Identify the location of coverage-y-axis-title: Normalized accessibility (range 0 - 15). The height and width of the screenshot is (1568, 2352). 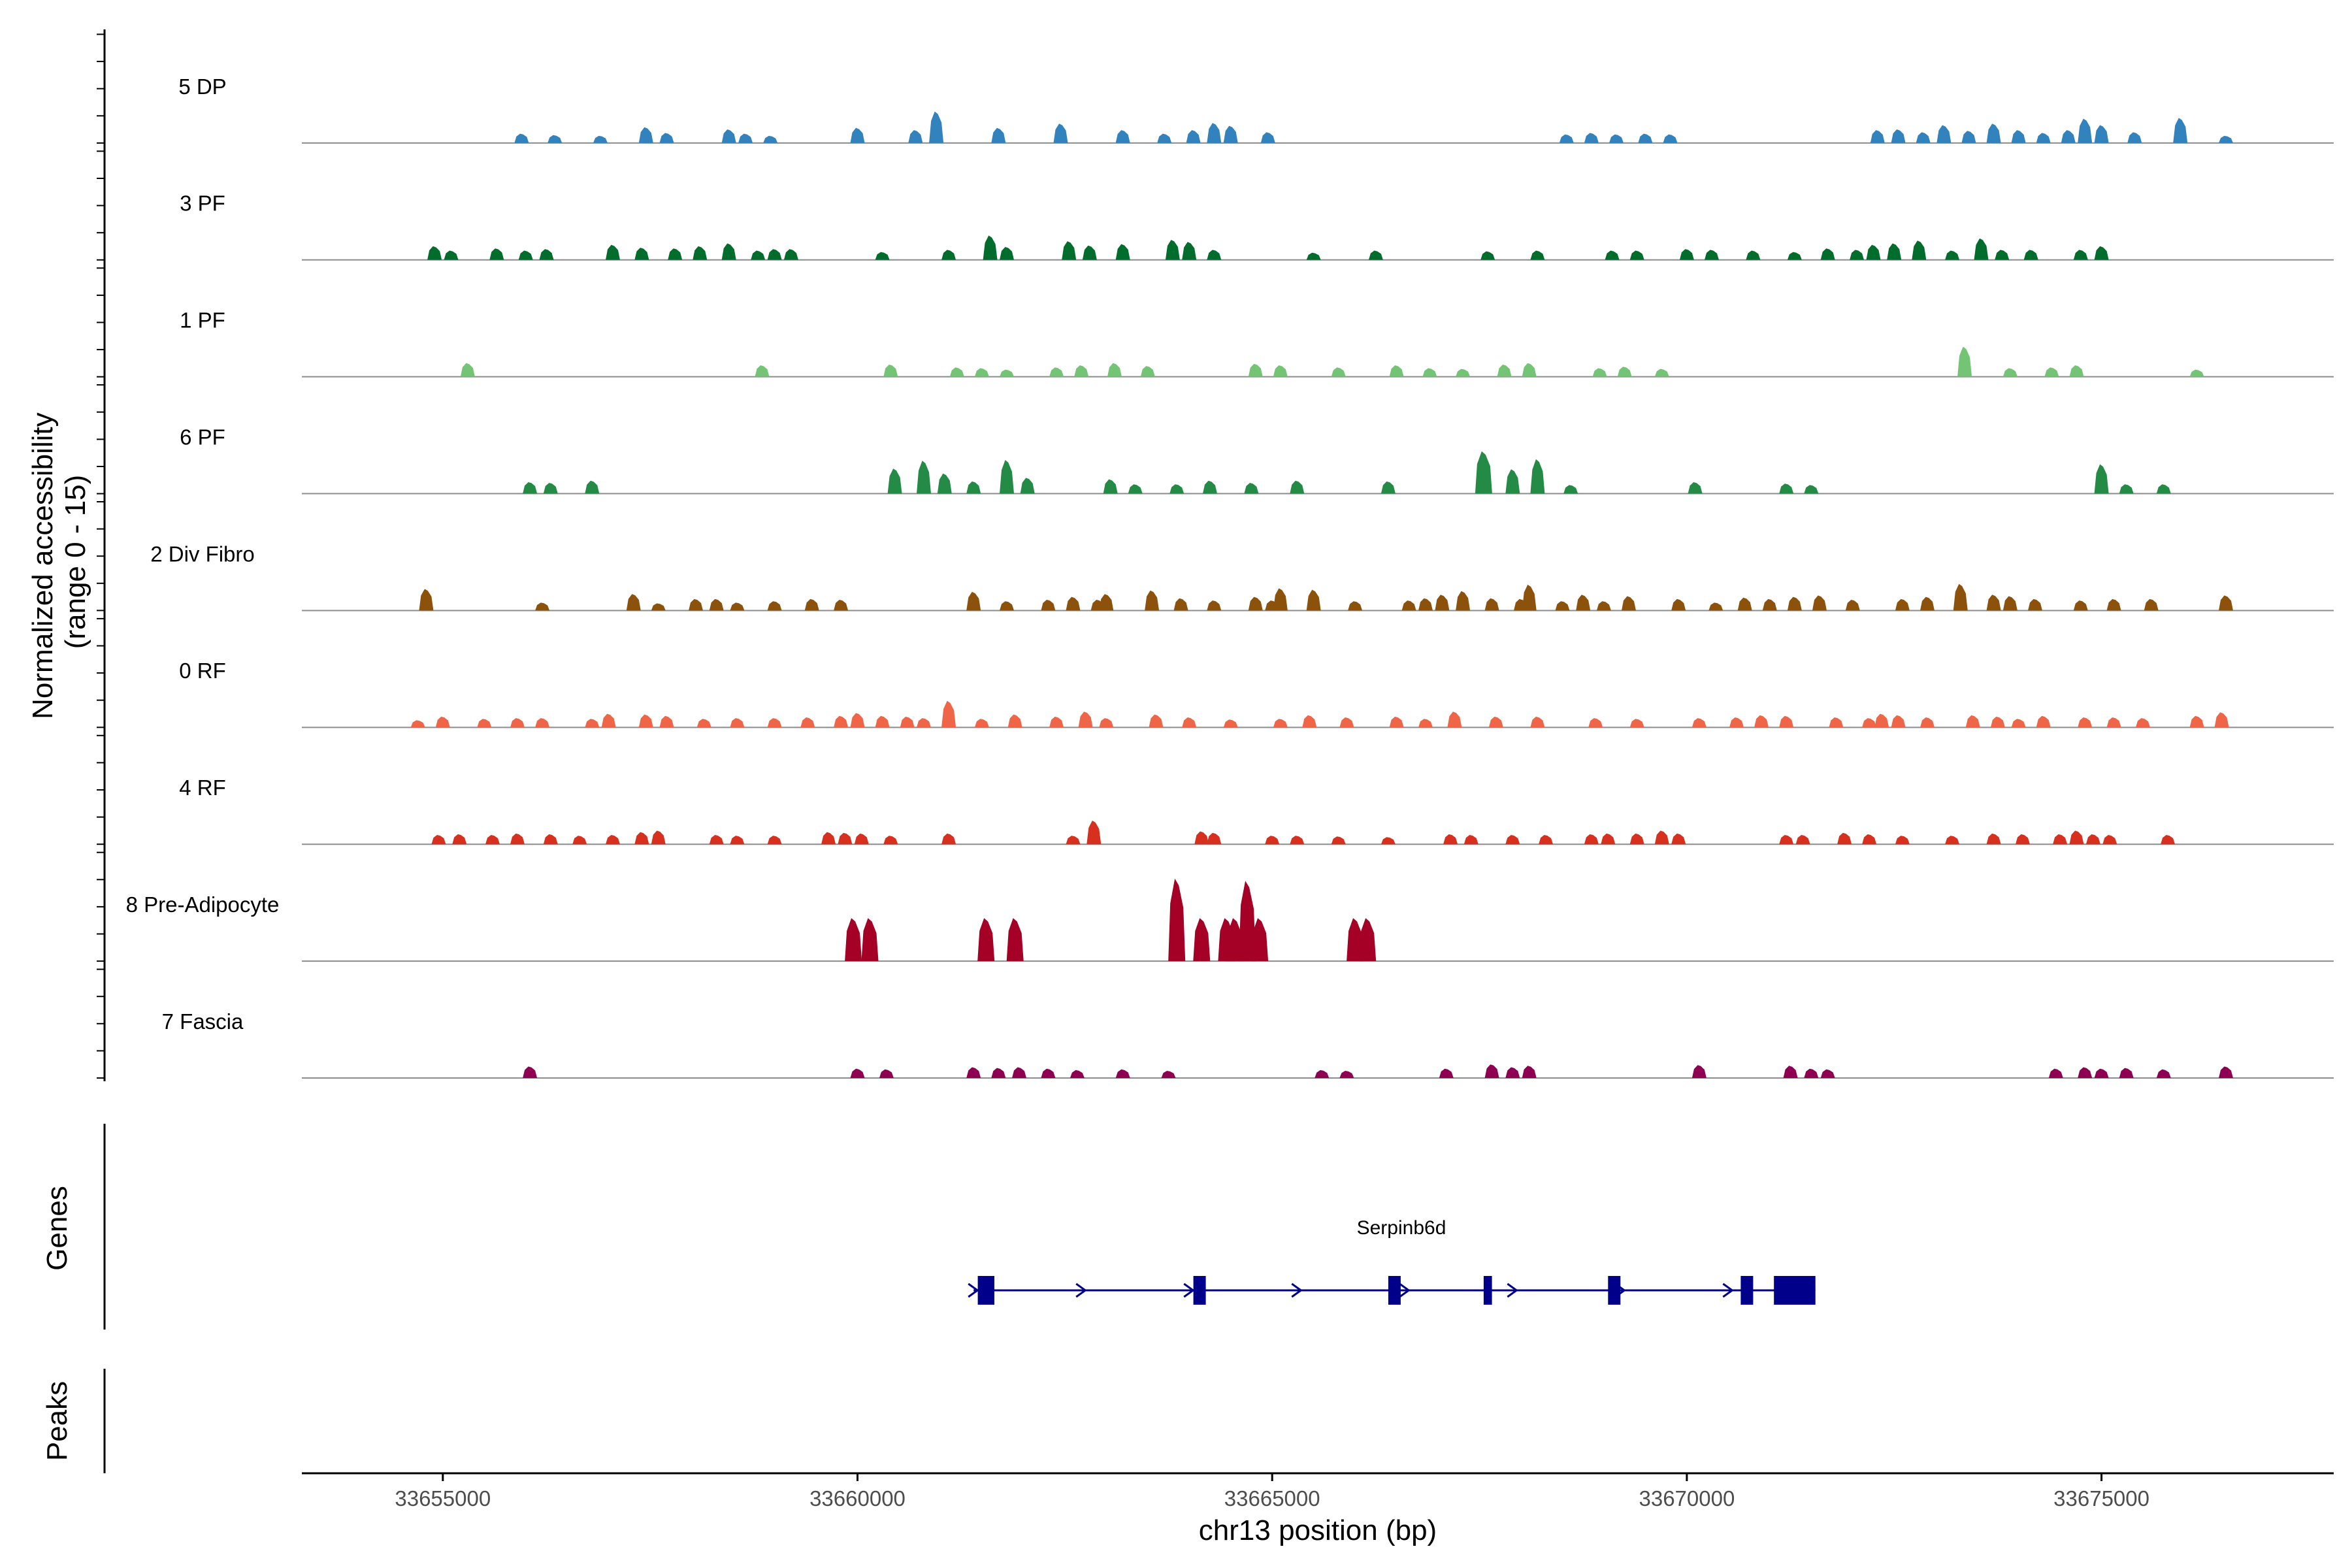
(59, 561).